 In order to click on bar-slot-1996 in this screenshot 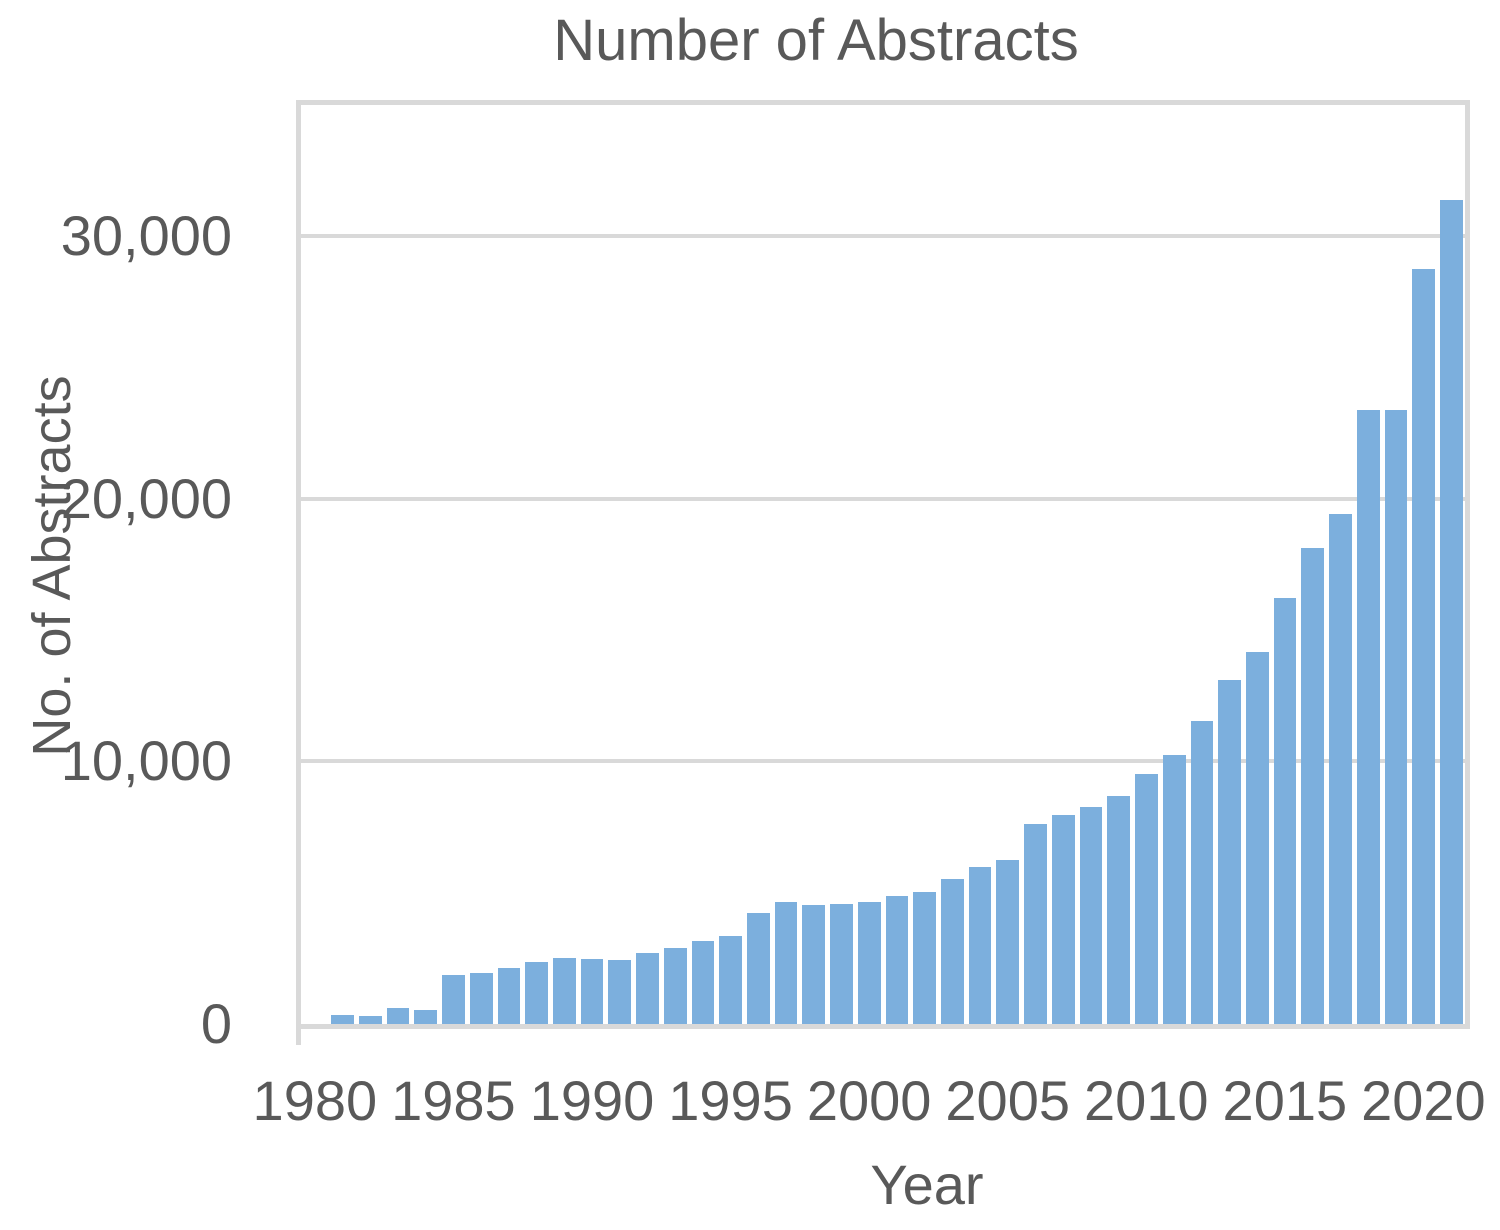, I will do `click(759, 564)`.